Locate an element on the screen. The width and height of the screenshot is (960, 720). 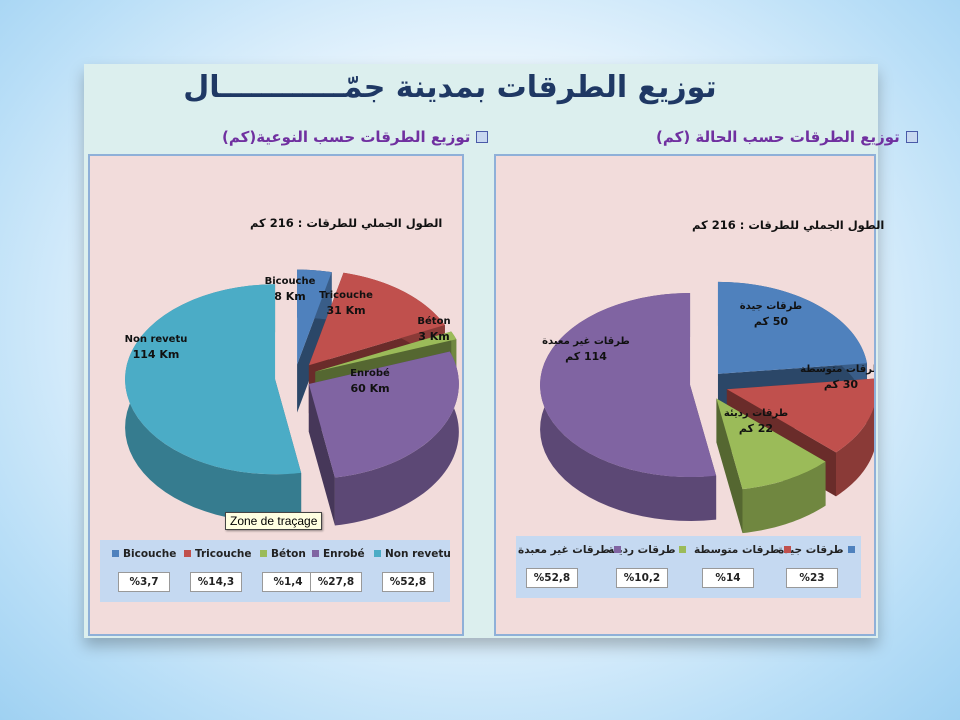
legend-percent: %14,3 is located at coordinates (216, 582).